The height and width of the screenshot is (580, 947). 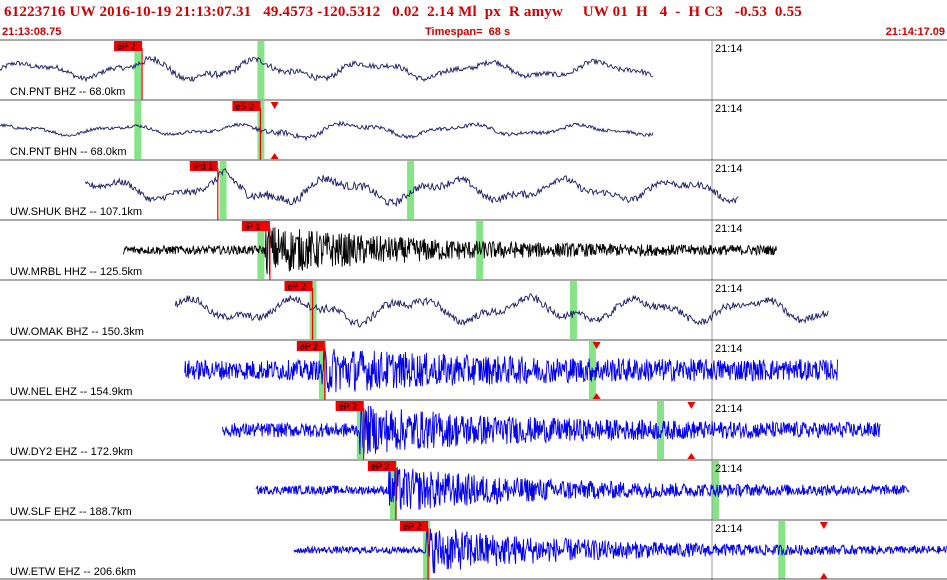 What do you see at coordinates (73, 572) in the screenshot?
I see `station-label: UW.ETW EHZ -- 206.6km` at bounding box center [73, 572].